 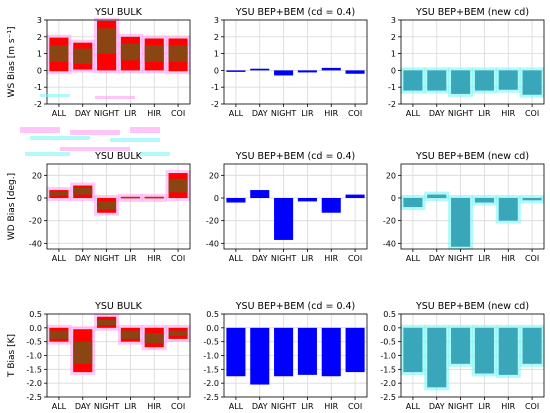 What do you see at coordinates (472, 306) in the screenshot?
I see `panel-3-3-title: YSU BEP+BEM (new cd)` at bounding box center [472, 306].